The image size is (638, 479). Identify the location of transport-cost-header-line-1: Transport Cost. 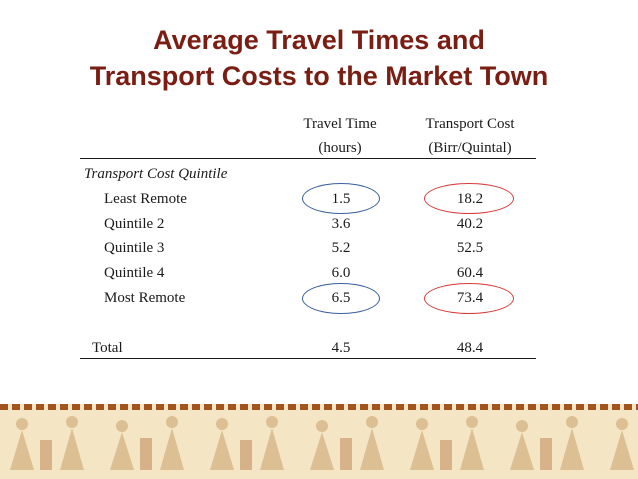
(470, 124).